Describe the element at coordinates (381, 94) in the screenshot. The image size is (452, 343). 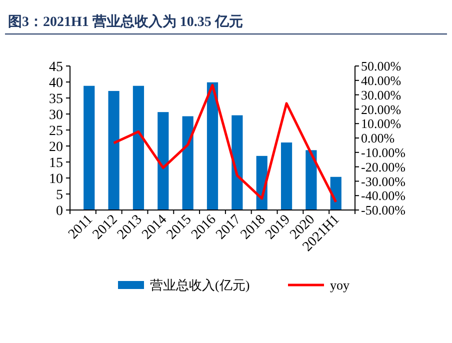
I see `y2-tick-label: 30.00%` at that location.